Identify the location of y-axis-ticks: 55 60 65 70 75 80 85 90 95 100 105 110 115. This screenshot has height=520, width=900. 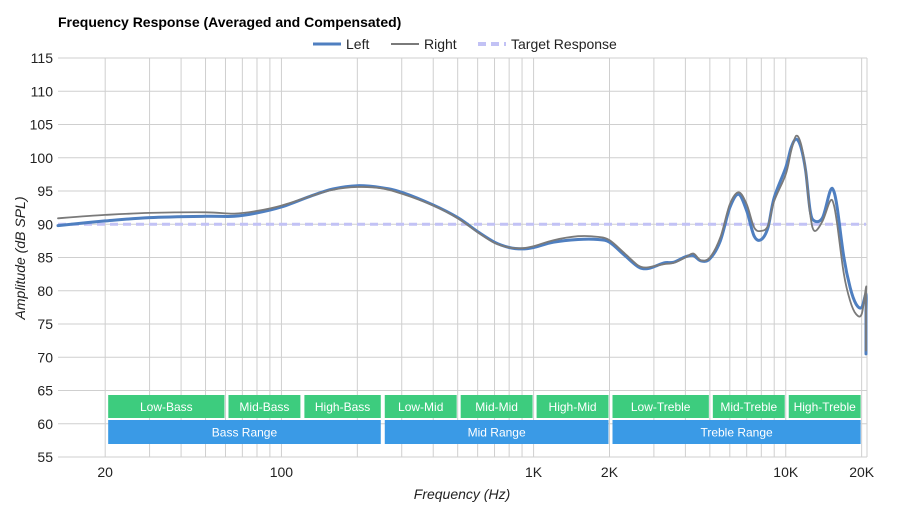
(42, 257).